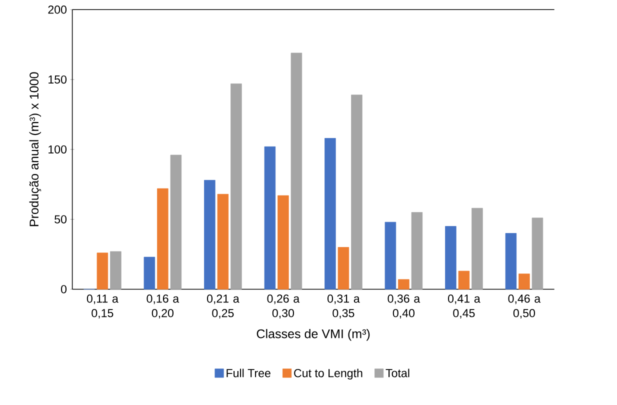  Describe the element at coordinates (404, 306) in the screenshot. I see `x-tick-label: 0,36 a 0,40` at that location.